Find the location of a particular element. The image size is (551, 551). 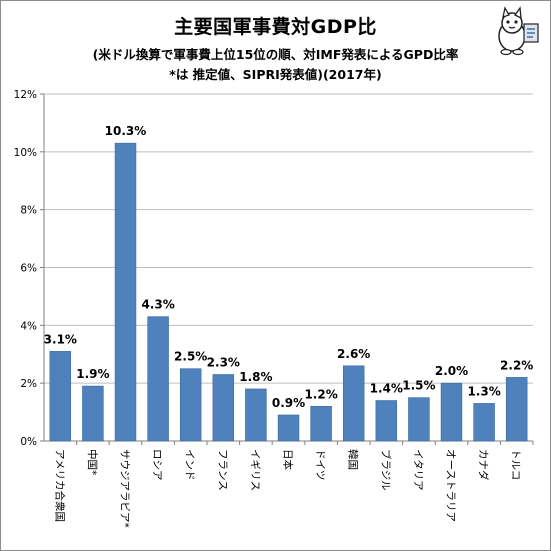

data-label: 3.1% is located at coordinates (60, 339).